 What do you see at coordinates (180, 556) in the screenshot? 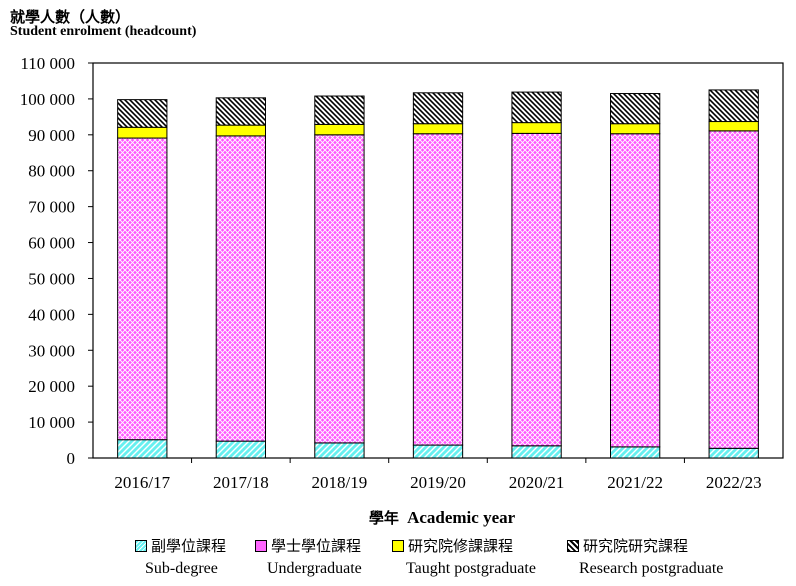
I see `legend-item-sub-degree: 副學位課程 Sub-degree` at bounding box center [180, 556].